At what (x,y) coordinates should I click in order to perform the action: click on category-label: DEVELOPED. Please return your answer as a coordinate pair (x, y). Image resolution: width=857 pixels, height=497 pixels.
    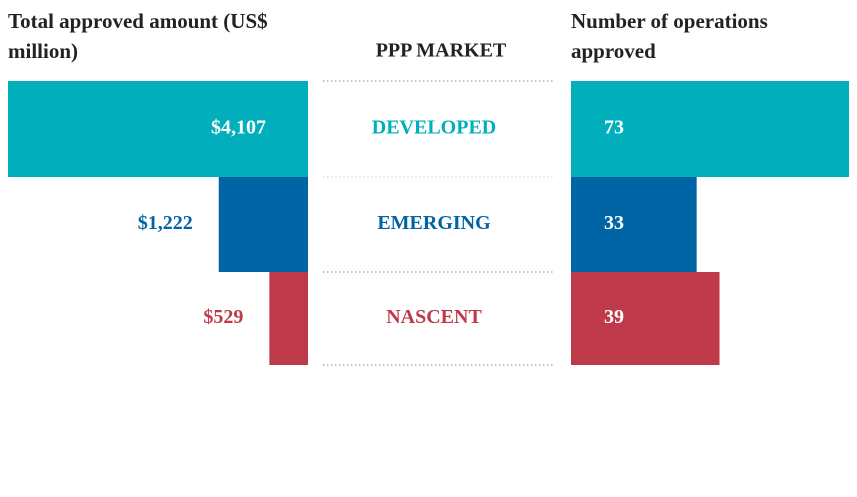
    Looking at the image, I should click on (434, 128).